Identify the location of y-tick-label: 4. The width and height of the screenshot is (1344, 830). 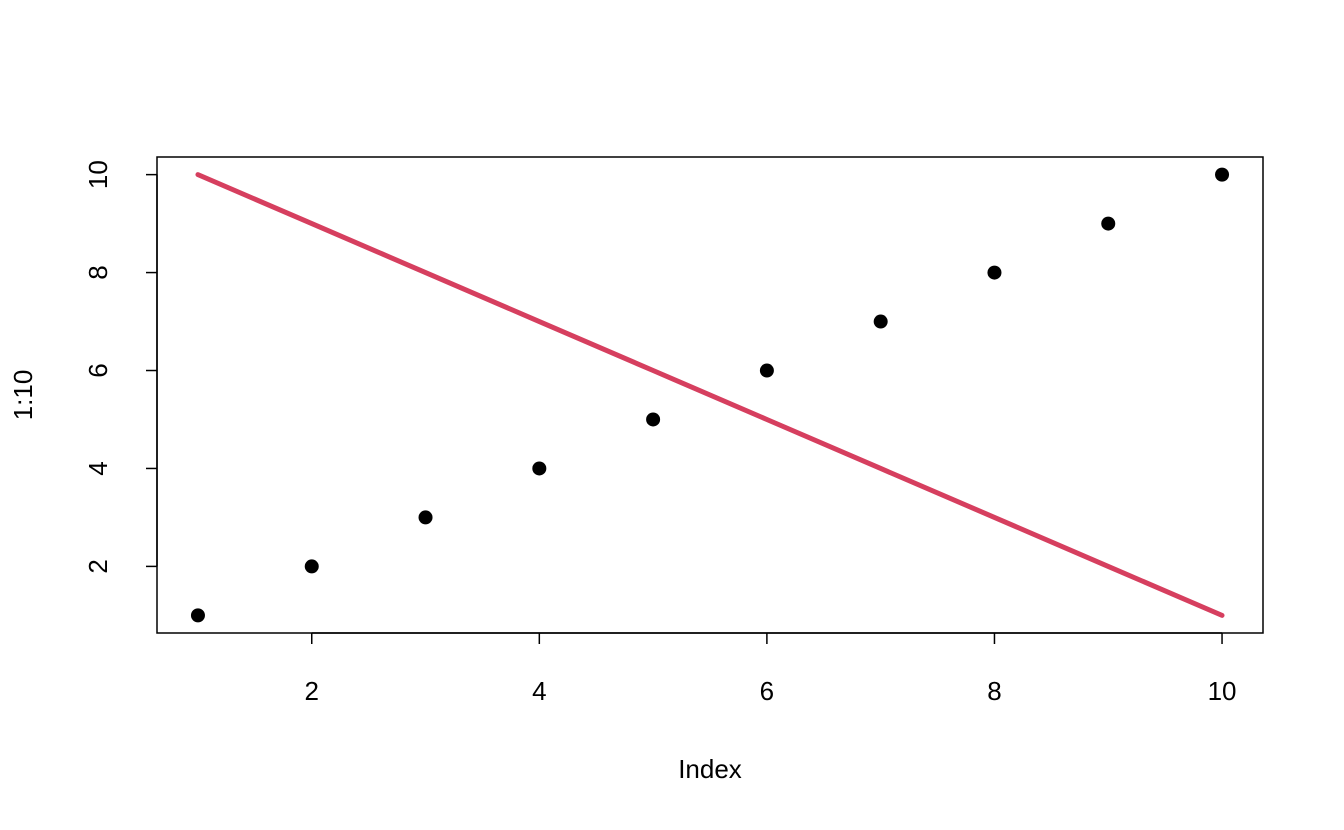
(98, 468).